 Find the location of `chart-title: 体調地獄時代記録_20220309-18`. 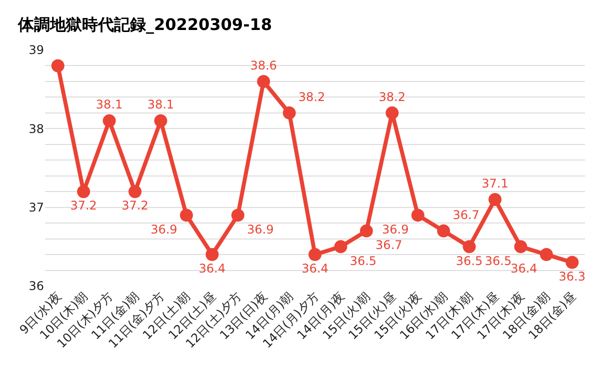

chart-title: 体調地獄時代記録_20220309-18 is located at coordinates (144, 24).